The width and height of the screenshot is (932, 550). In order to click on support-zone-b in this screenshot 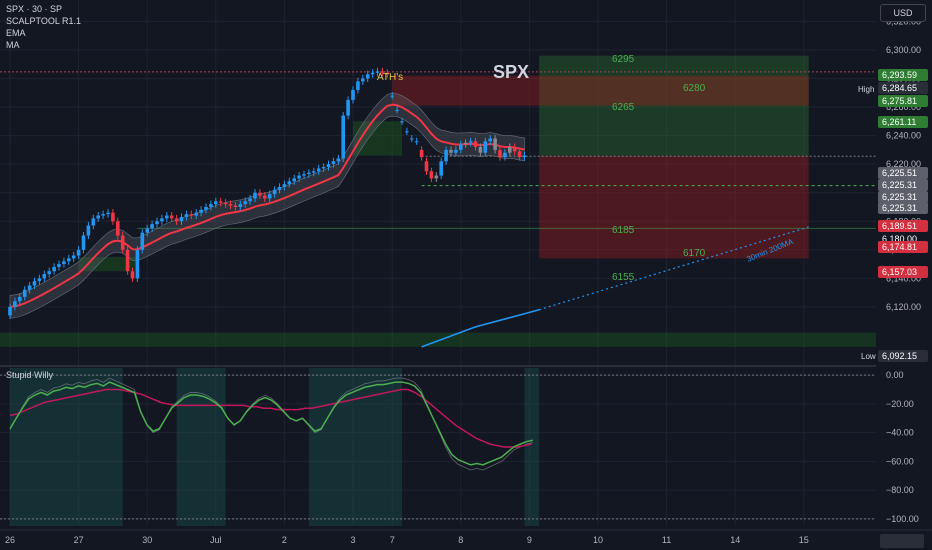, I will do `click(108, 264)`.